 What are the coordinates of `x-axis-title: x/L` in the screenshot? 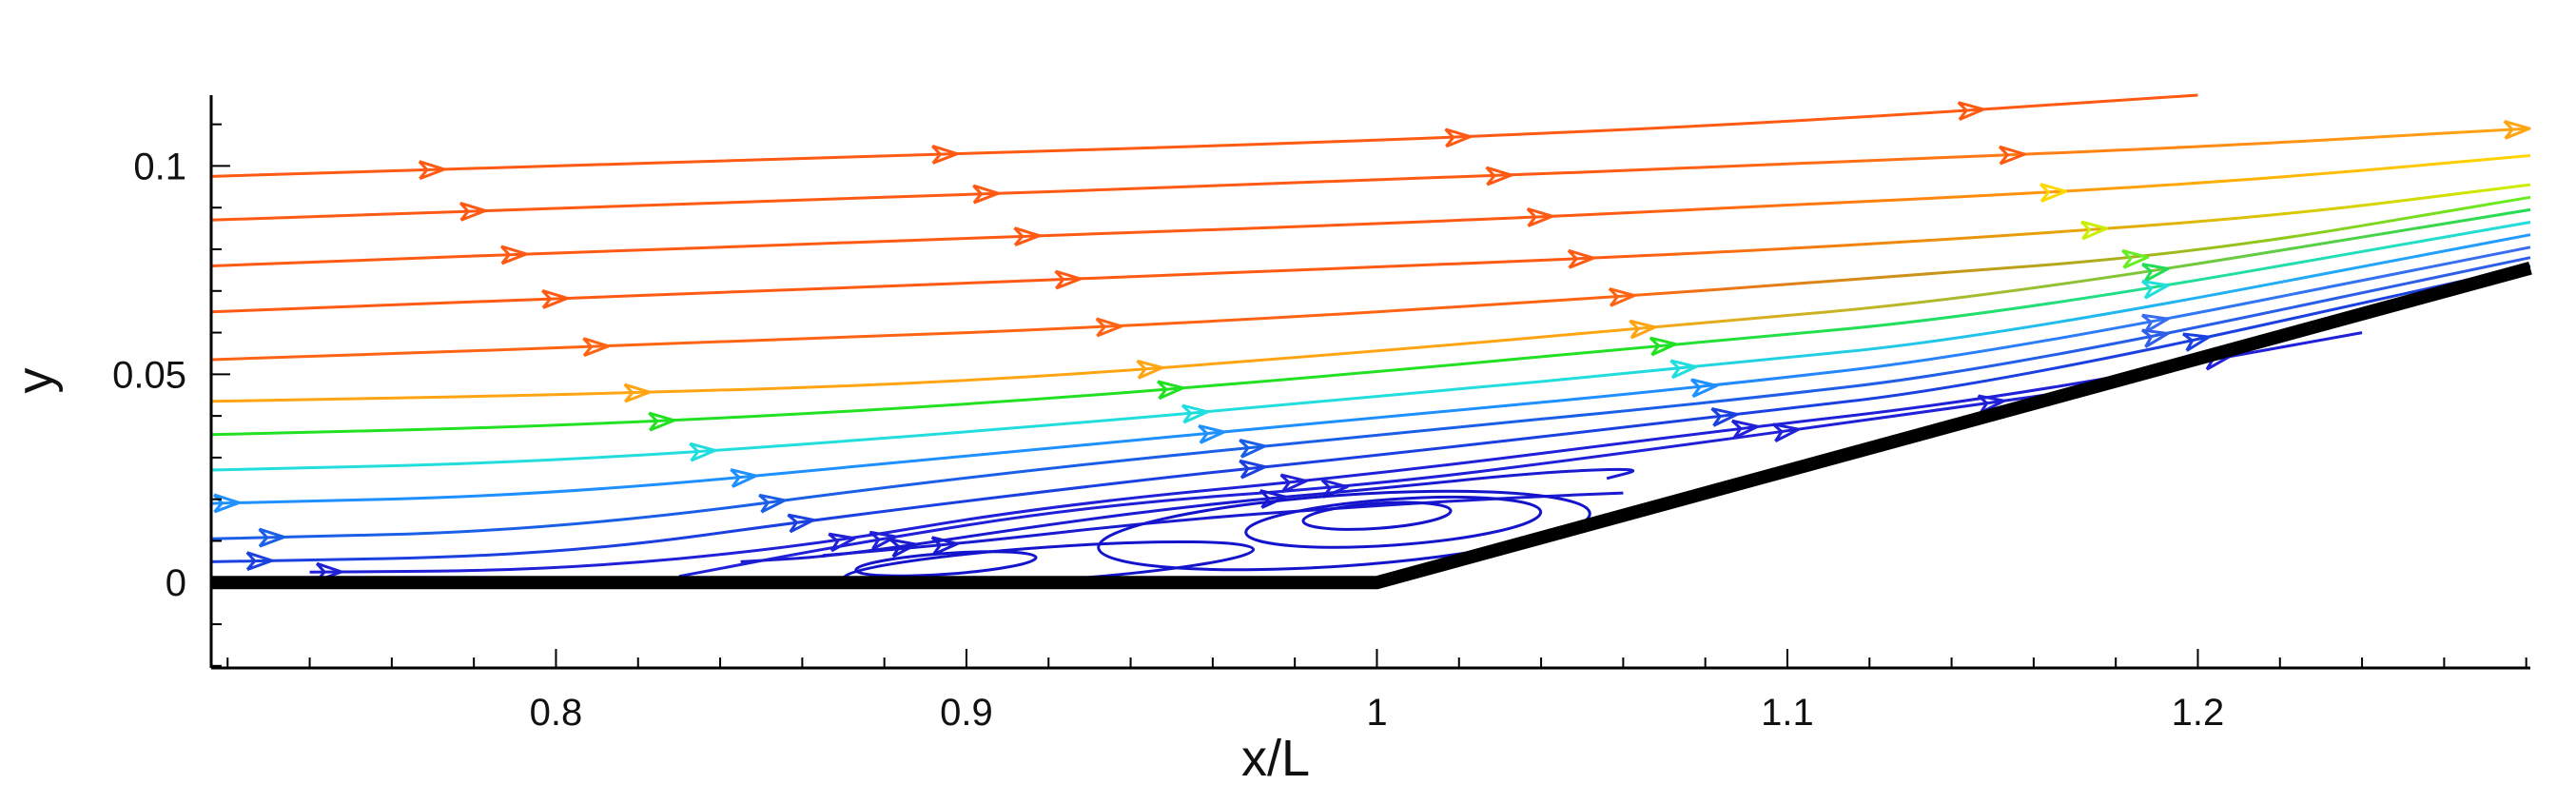 It's located at (1275, 757).